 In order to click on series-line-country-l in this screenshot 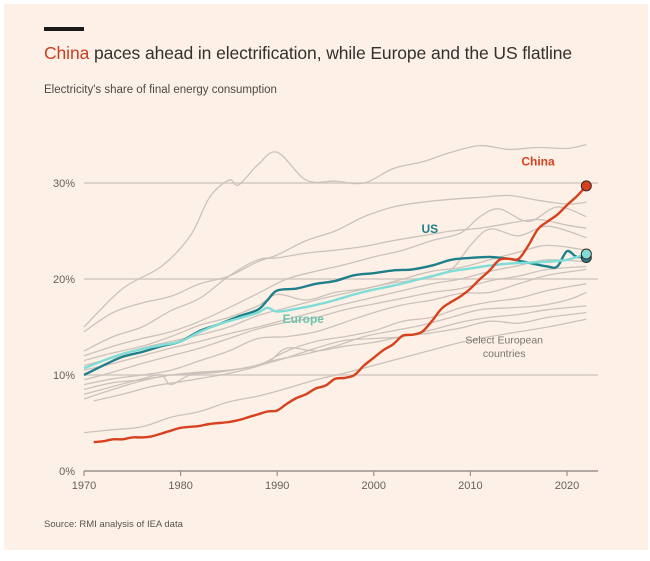, I will do `click(335, 352)`.